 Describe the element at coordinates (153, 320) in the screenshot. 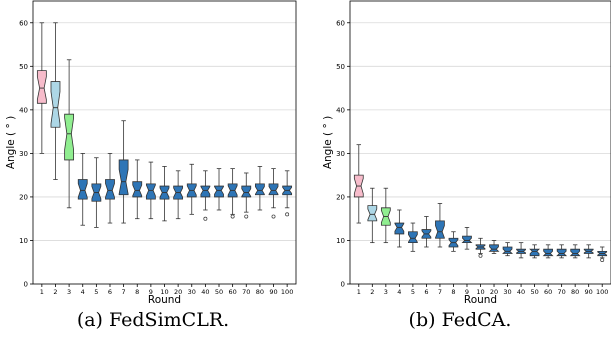

I see `caption-fedsimclr: (a) FedSimCLR.` at that location.